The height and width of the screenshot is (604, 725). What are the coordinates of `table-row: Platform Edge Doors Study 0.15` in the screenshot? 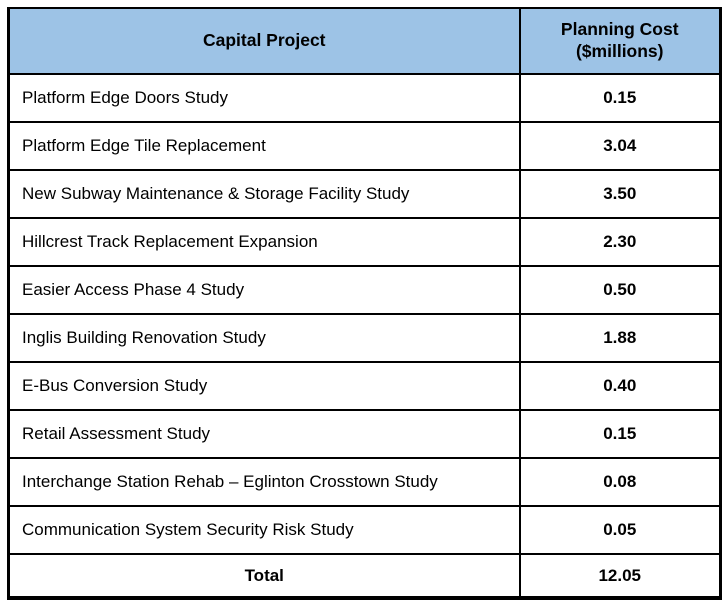 It's located at (364, 98).